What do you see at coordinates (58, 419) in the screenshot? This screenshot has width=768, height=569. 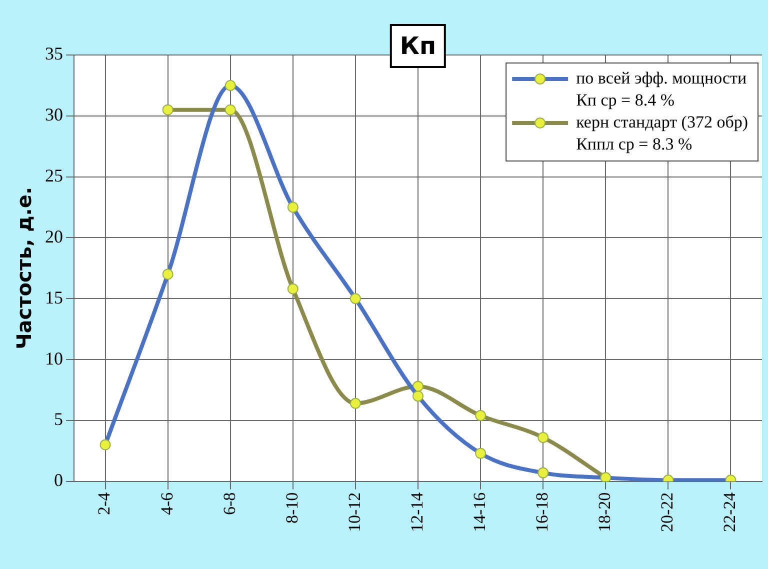 I see `y-tick-label: 5` at bounding box center [58, 419].